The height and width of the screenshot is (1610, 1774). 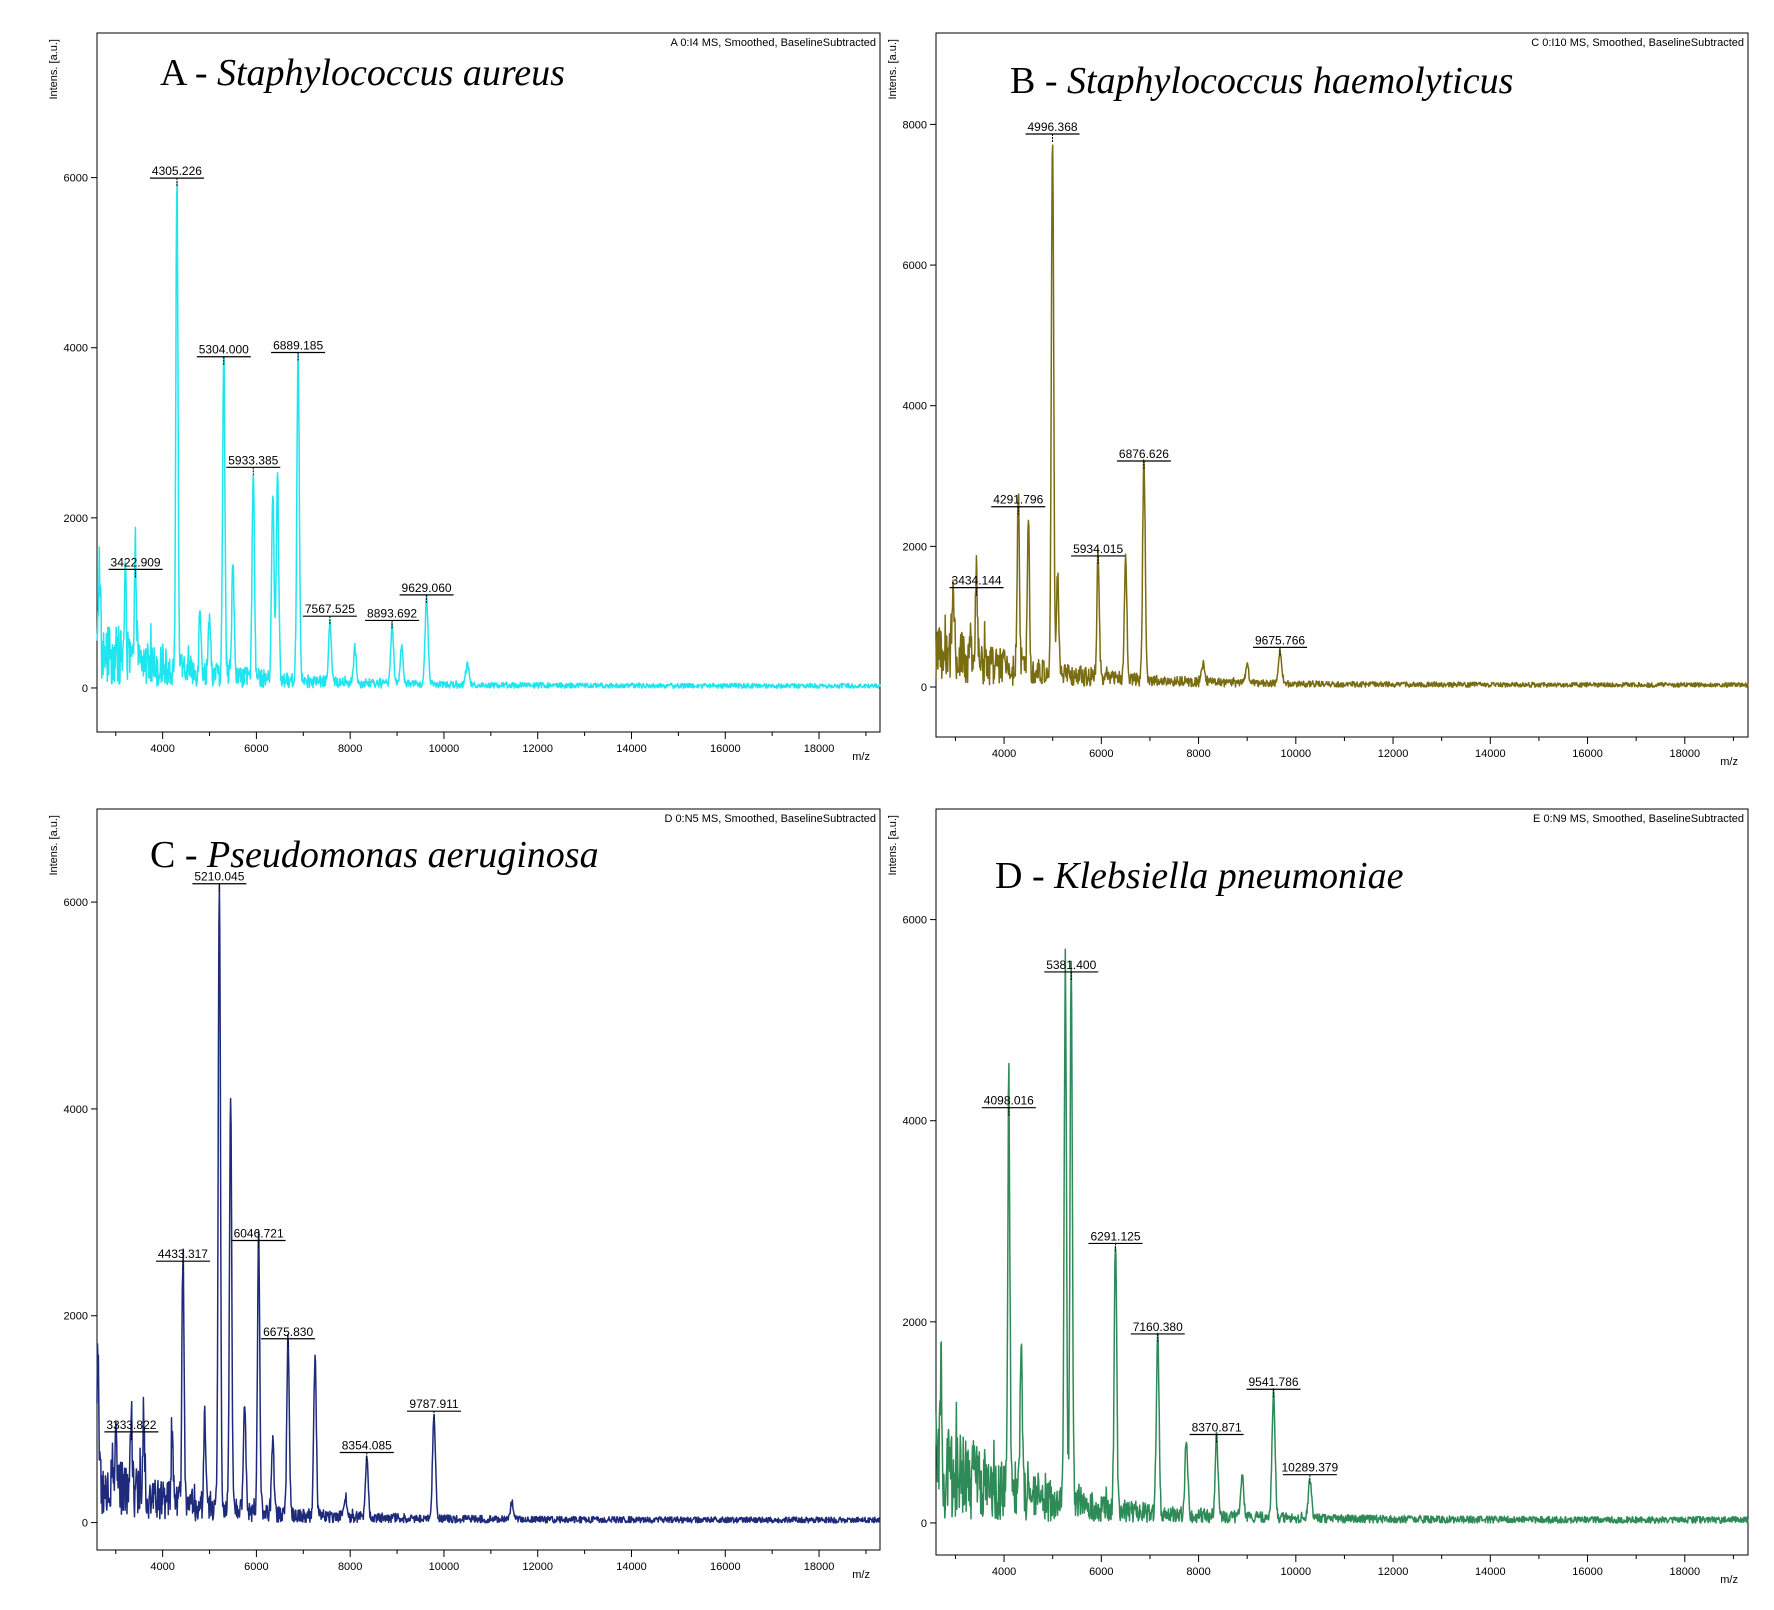 What do you see at coordinates (288, 1332) in the screenshot?
I see `peak-label: 6675.830` at bounding box center [288, 1332].